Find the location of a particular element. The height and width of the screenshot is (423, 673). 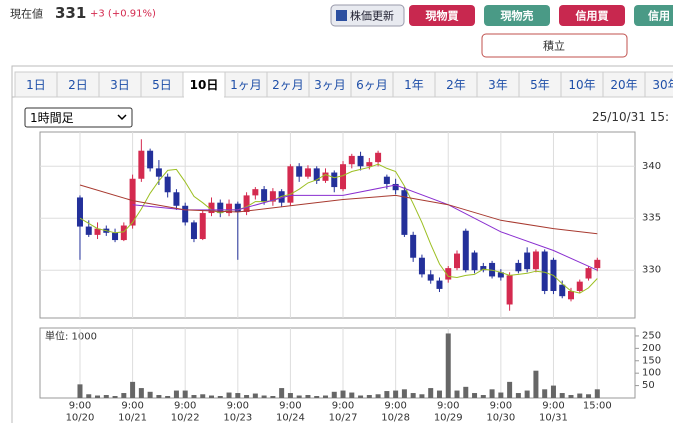

y-tick-label: 340 is located at coordinates (651, 166).